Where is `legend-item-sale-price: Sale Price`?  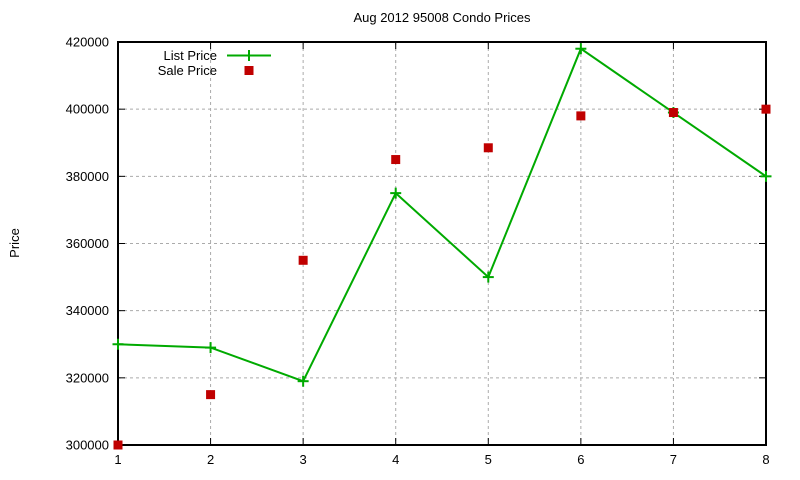
legend-item-sale-price: Sale Price is located at coordinates (196, 70).